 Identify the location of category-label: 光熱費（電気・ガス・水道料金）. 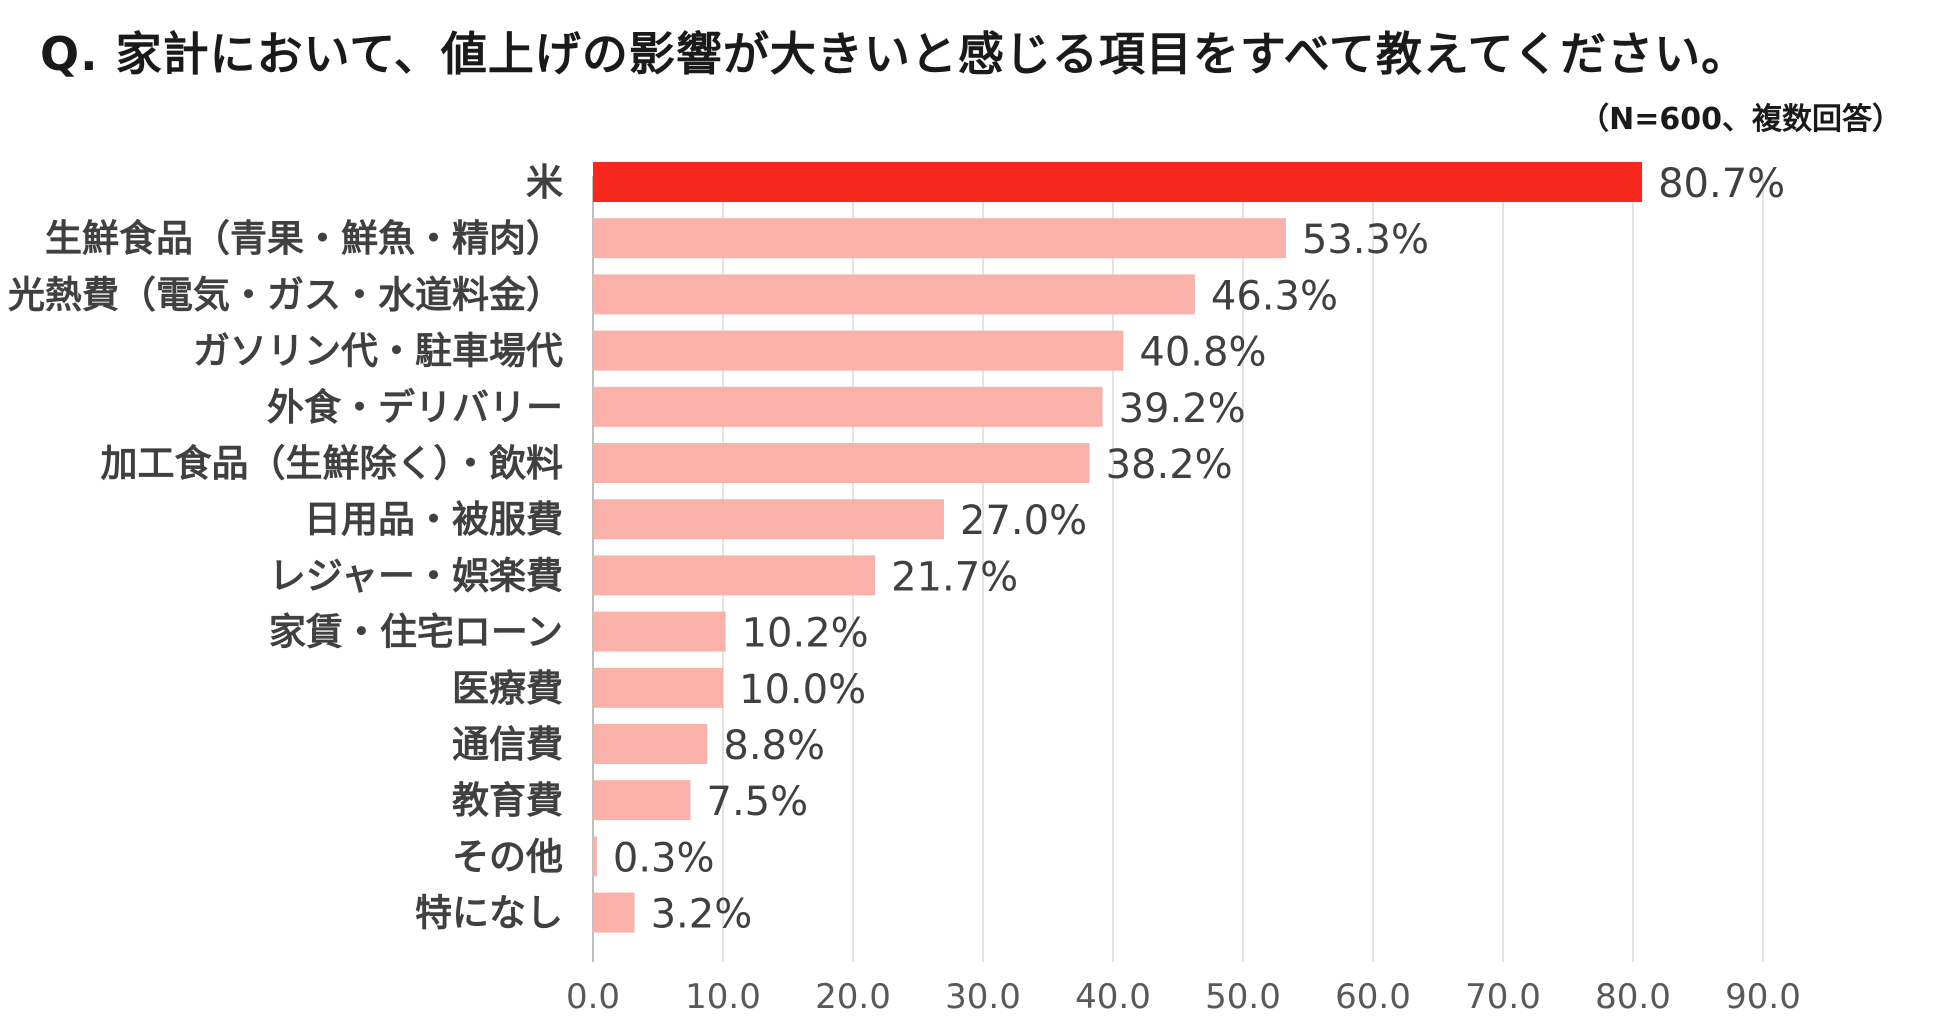
(285, 294).